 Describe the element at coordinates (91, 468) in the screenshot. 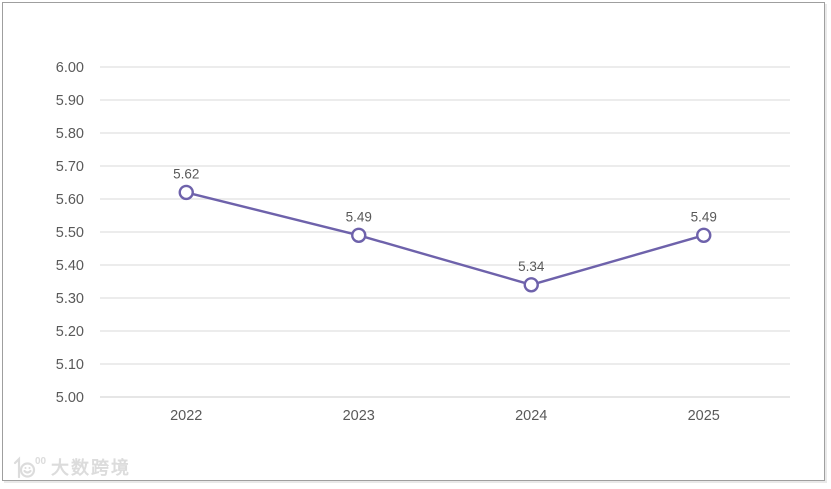

I see `watermark-brand-text: 大数跨境` at that location.